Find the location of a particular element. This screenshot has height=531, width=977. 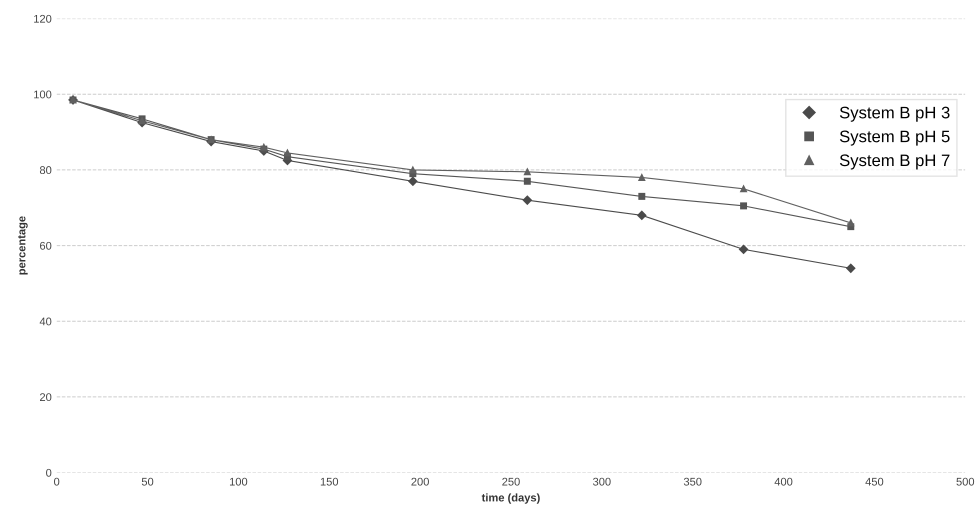

y-tick-label: 40 is located at coordinates (46, 322).